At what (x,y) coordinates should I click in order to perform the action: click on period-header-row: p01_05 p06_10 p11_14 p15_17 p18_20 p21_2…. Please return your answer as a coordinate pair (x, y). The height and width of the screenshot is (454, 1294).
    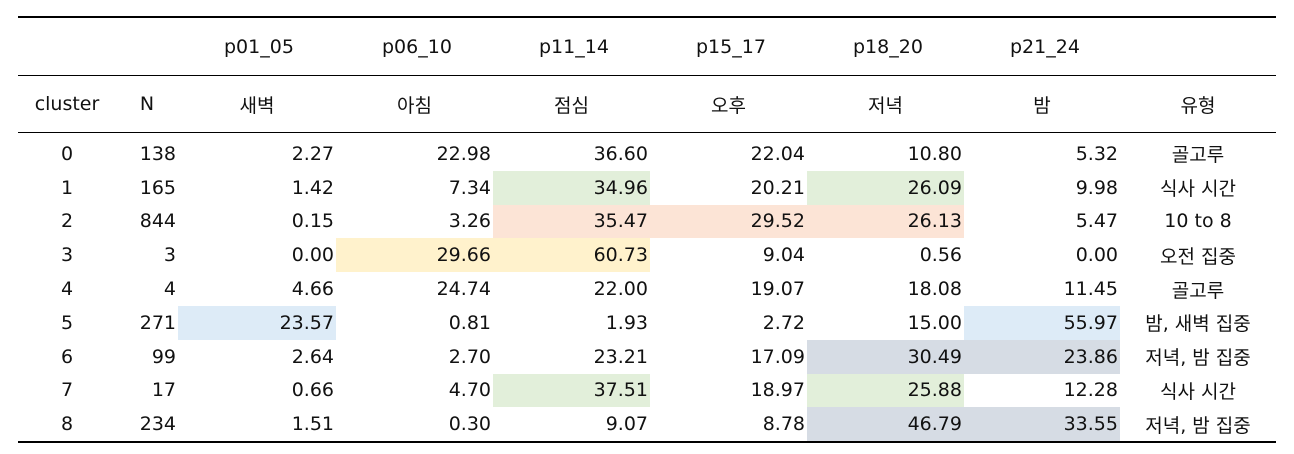
    Looking at the image, I should click on (647, 46).